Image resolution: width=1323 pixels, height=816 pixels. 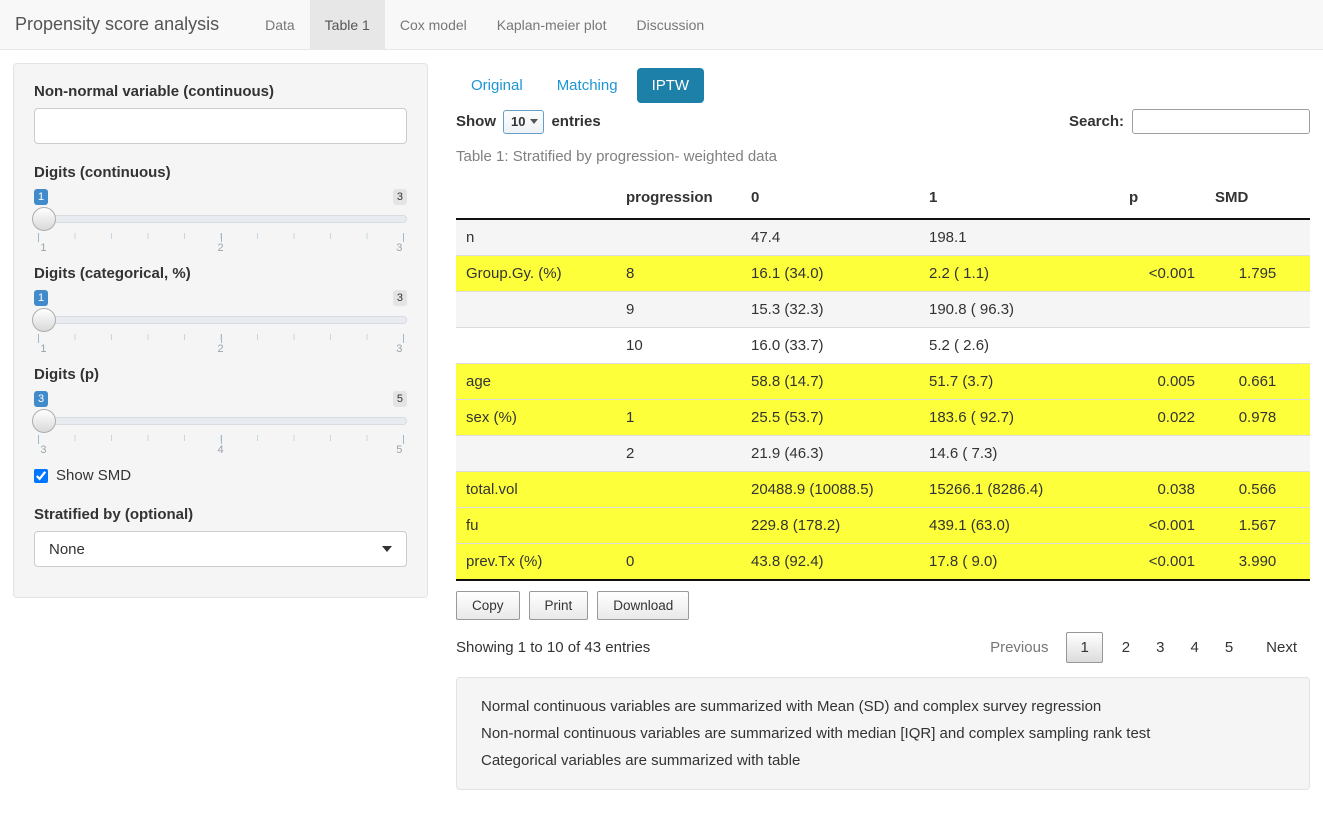 What do you see at coordinates (972, 417) in the screenshot?
I see `table-cell: 183.6 ( 92.7)` at bounding box center [972, 417].